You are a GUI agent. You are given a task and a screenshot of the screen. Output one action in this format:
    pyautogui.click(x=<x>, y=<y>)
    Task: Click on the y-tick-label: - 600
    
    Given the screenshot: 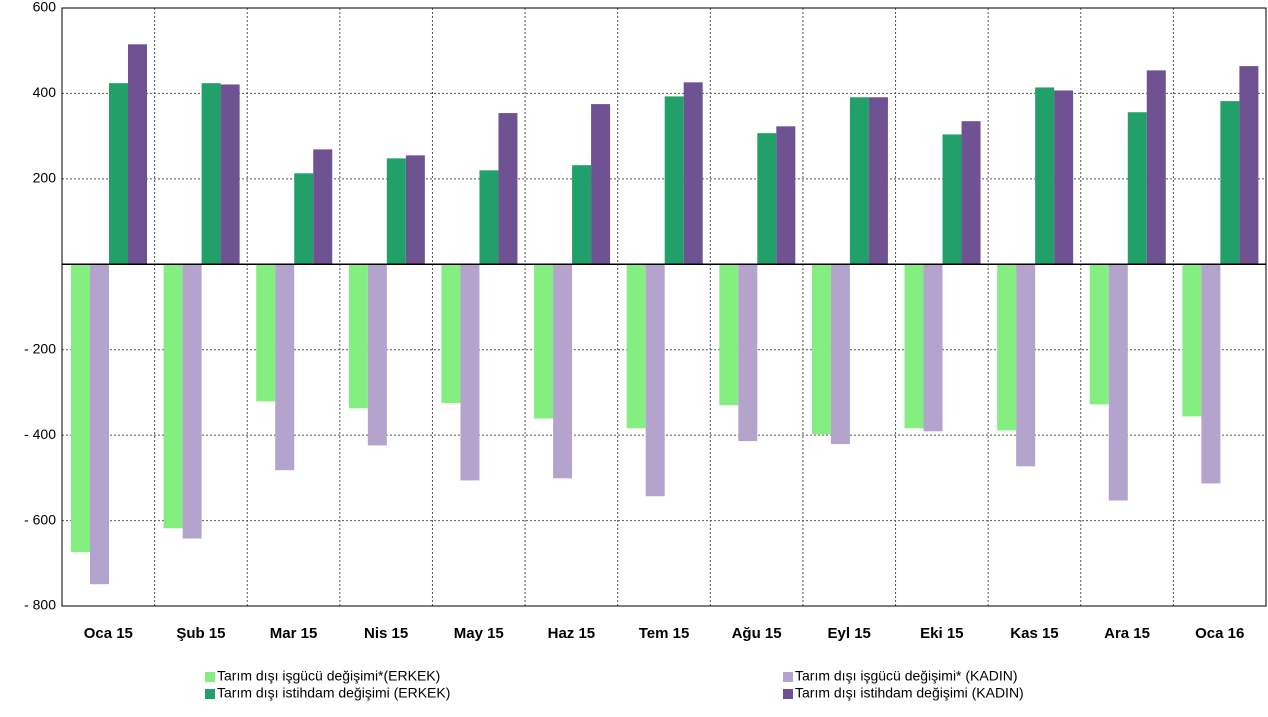 What is the action you would take?
    pyautogui.click(x=40, y=519)
    